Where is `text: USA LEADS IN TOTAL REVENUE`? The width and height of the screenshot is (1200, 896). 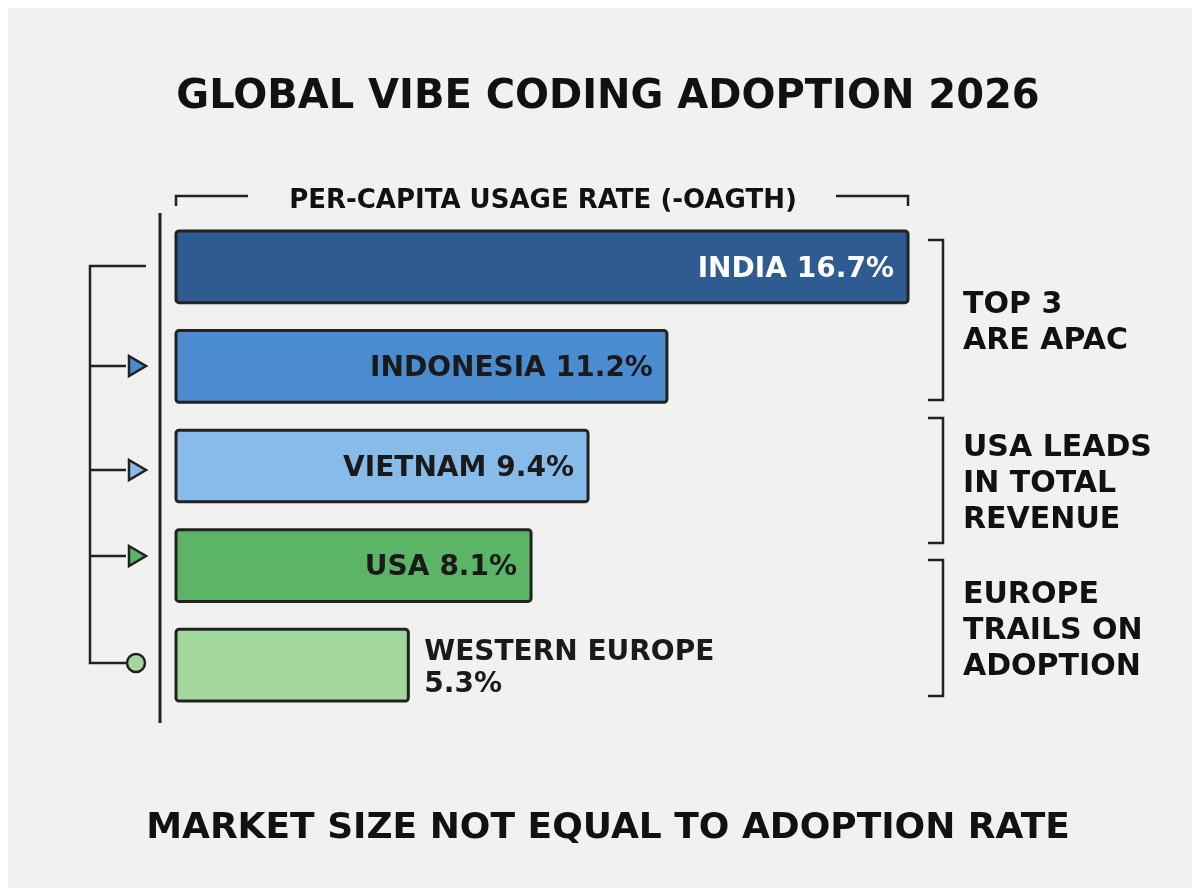
text: USA LEADS IN TOTAL REVENUE is located at coordinates (1057, 481).